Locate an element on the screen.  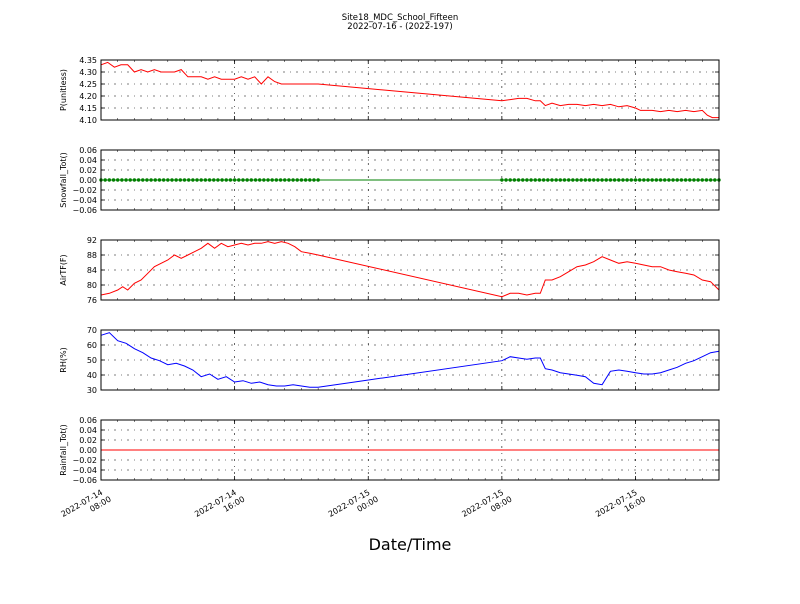
y-axis-label: P(unitless) is located at coordinates (63, 90).